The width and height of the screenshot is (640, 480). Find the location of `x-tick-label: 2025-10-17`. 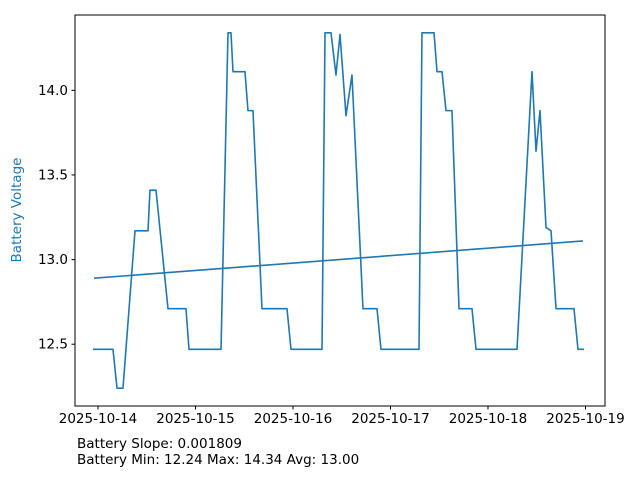

x-tick-label: 2025-10-17 is located at coordinates (390, 419).